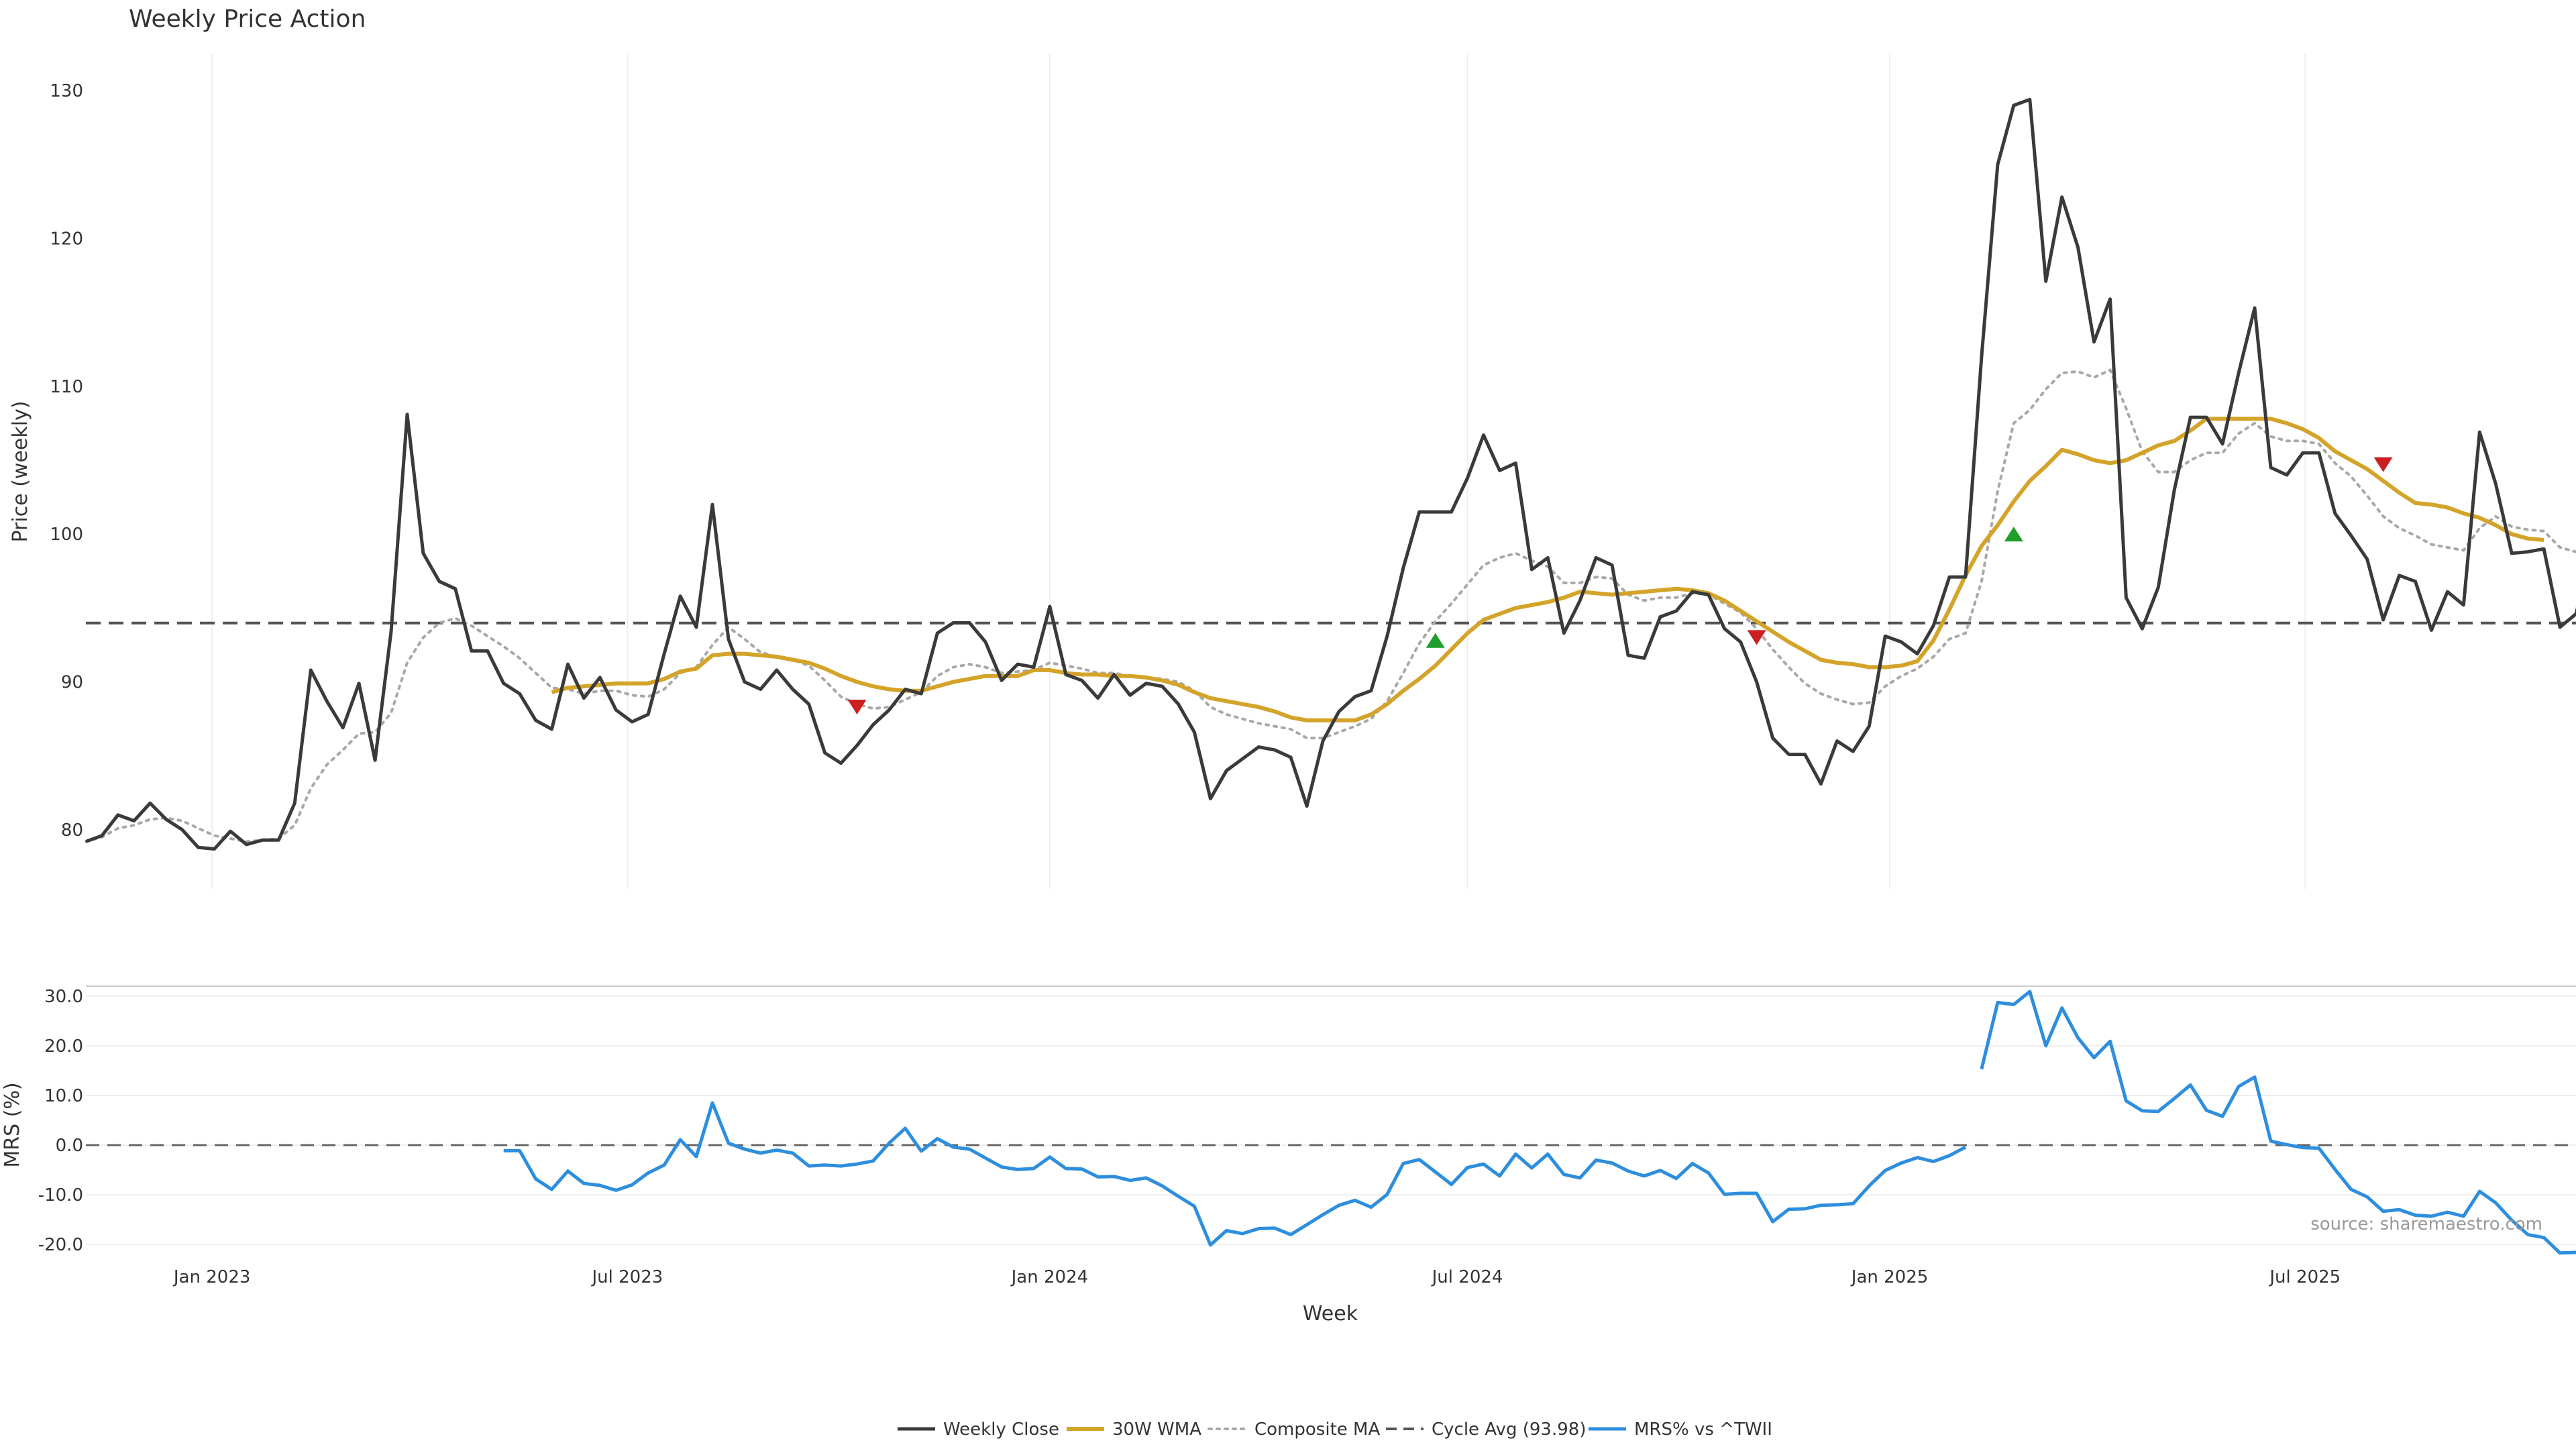 This screenshot has height=1449, width=2576. I want to click on mrs-y-ticks: -20.0 -10.0 0.0 10.0 20.0 30.0, so click(60, 1121).